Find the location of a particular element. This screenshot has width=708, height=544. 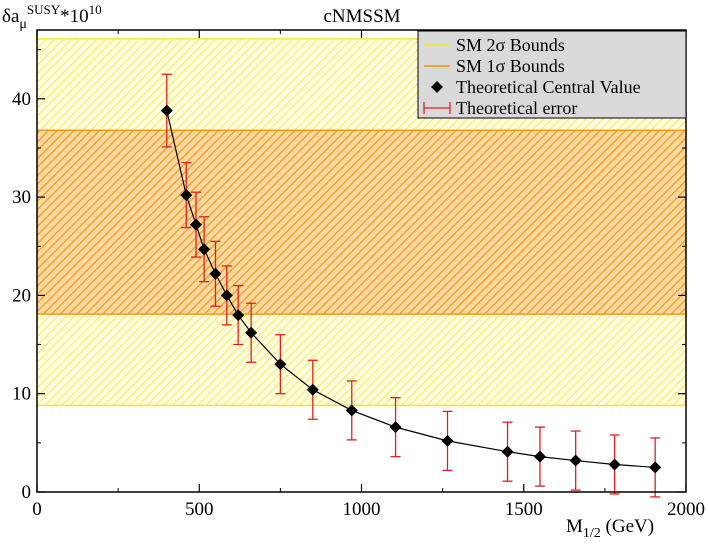

y-tick-label: 40 is located at coordinates (21, 99).